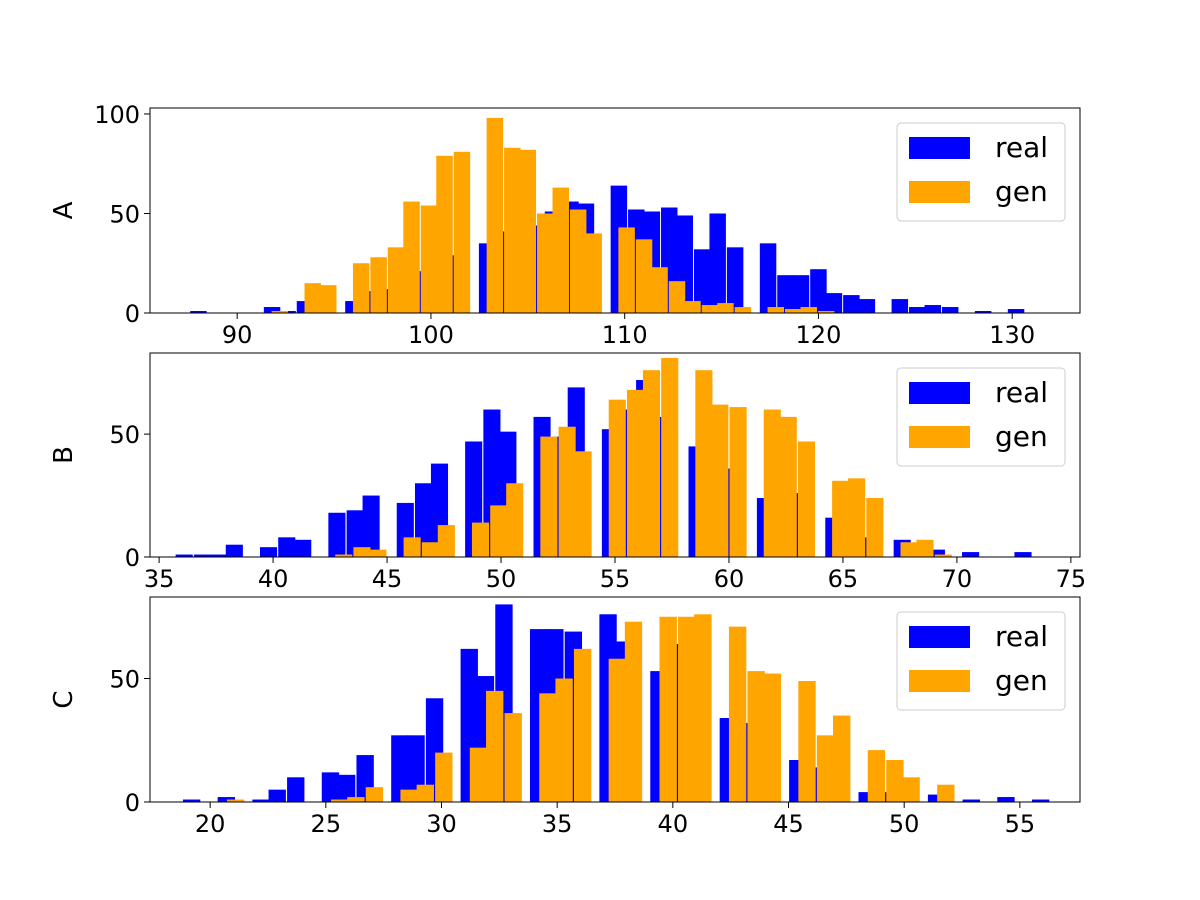 Image resolution: width=1200 pixels, height=900 pixels. I want to click on x-tick-label-c: 30, so click(441, 824).